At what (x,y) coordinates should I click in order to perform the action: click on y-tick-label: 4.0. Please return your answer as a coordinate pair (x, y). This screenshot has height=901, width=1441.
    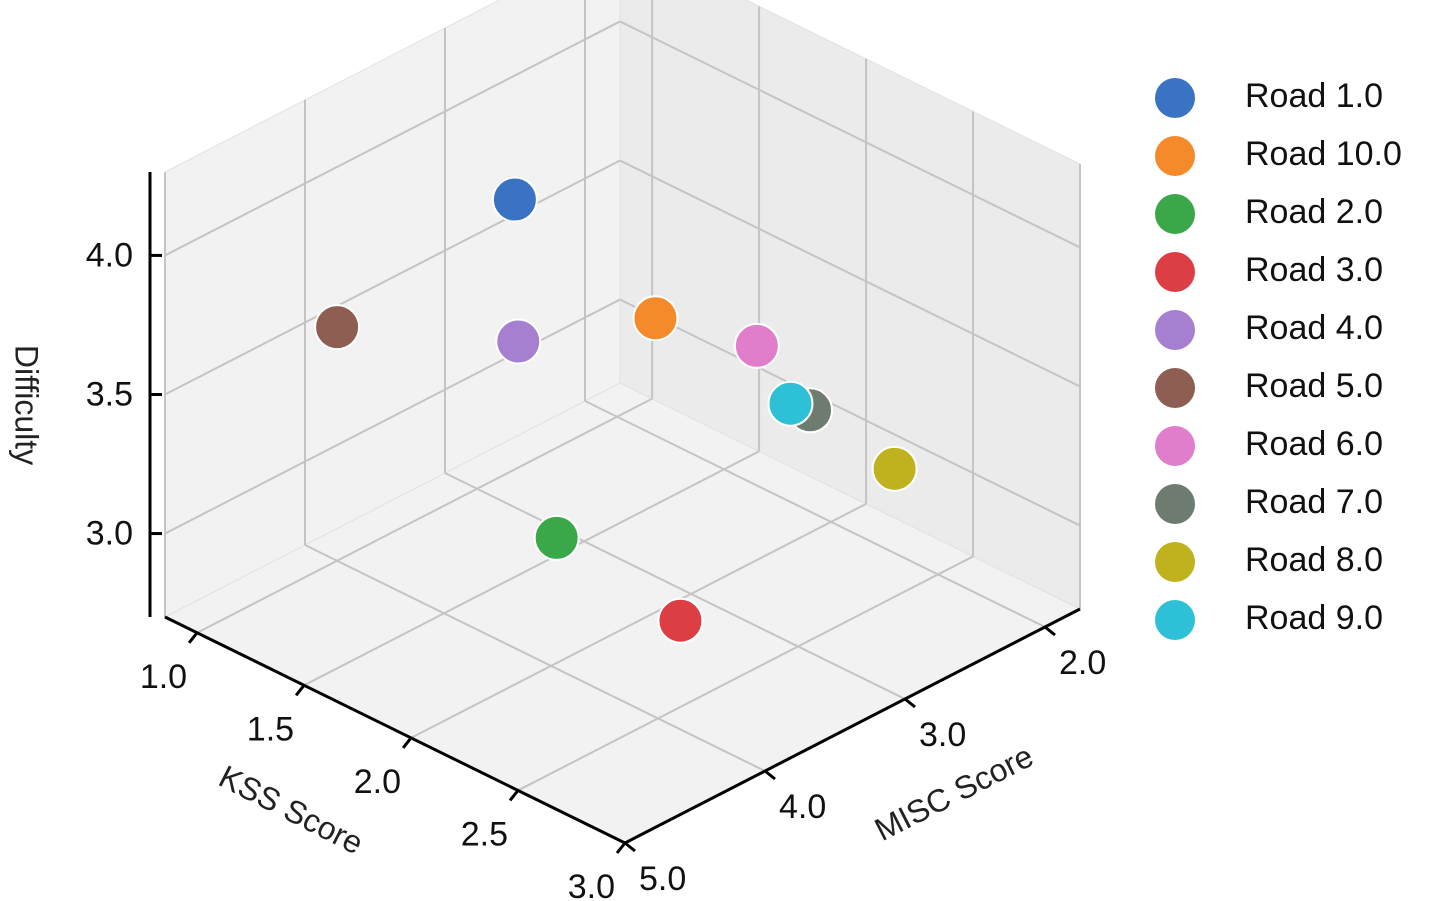
    Looking at the image, I should click on (802, 807).